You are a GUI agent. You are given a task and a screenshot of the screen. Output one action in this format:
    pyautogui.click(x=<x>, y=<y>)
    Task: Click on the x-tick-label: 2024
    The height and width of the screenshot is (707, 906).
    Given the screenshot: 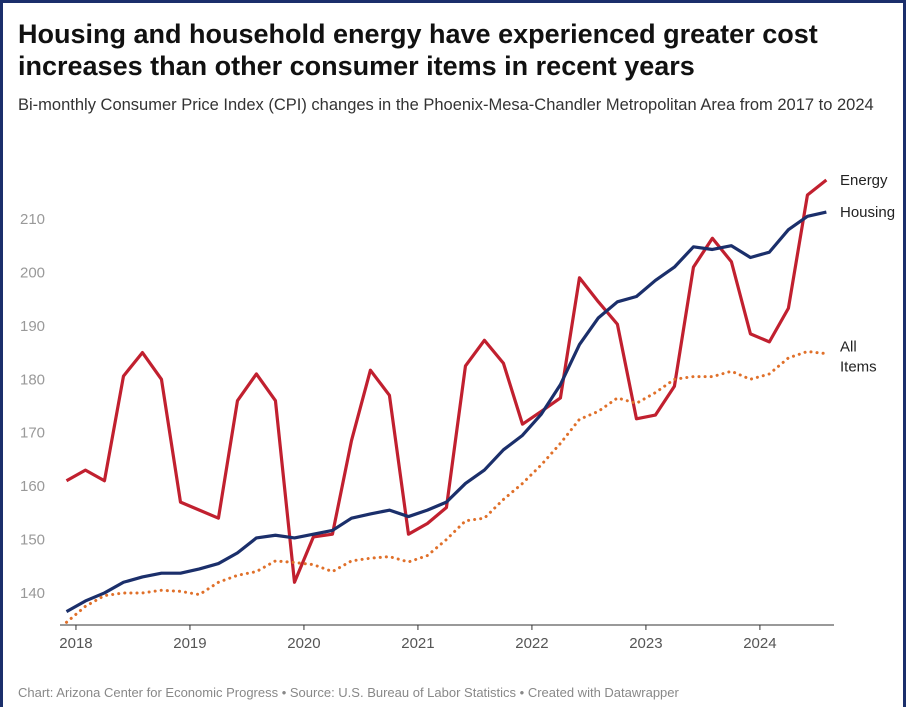 What is the action you would take?
    pyautogui.click(x=759, y=643)
    